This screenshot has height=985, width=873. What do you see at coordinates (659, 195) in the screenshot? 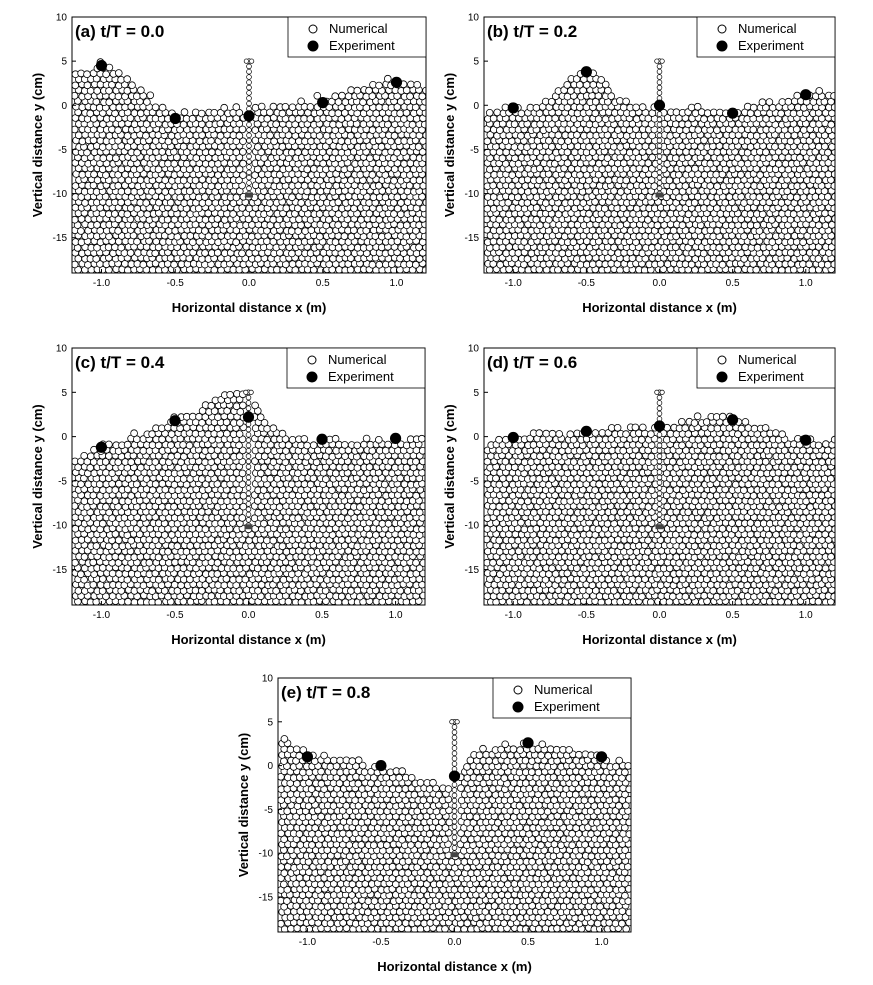
I see `wall-base` at bounding box center [659, 195].